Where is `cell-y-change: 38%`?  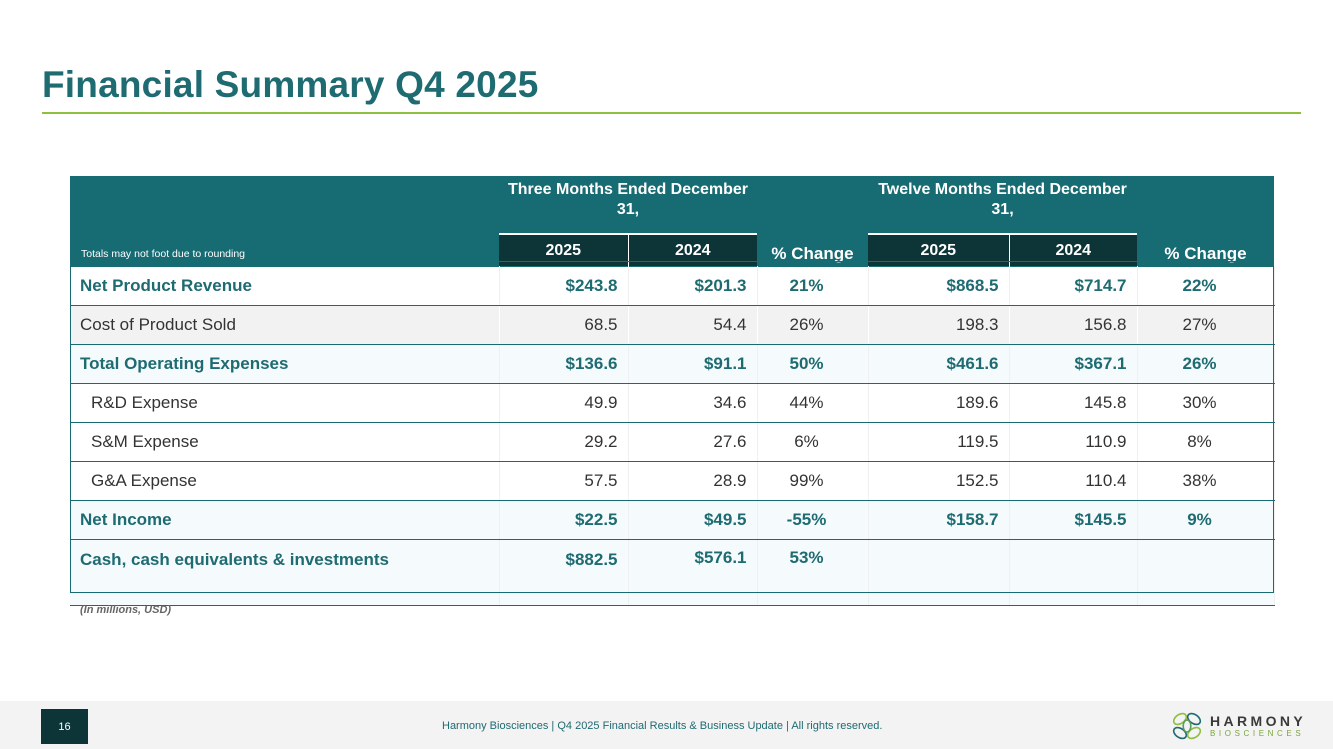
cell-y-change: 38% is located at coordinates (1206, 481).